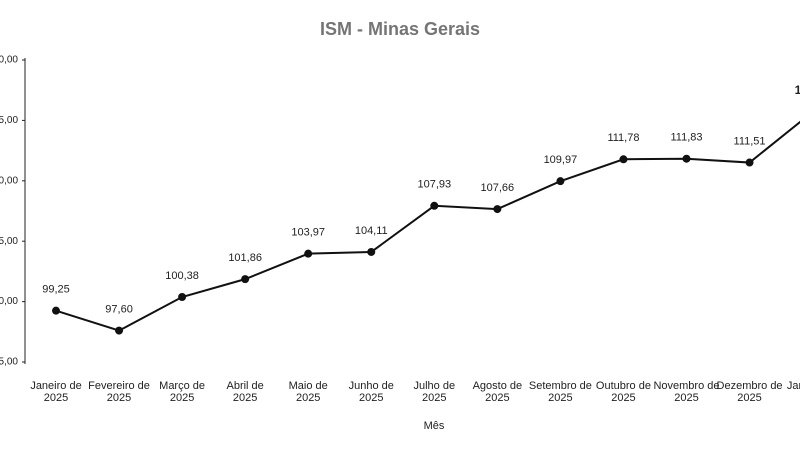  What do you see at coordinates (9, 362) in the screenshot?
I see `y-tick-label: 95,00` at bounding box center [9, 362].